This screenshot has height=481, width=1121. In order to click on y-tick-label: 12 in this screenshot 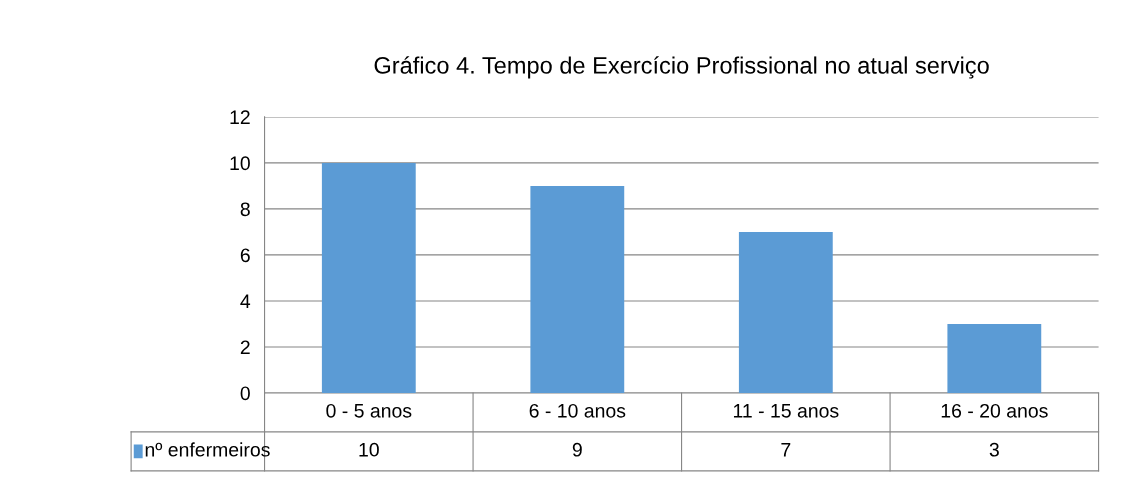, I will do `click(240, 117)`.